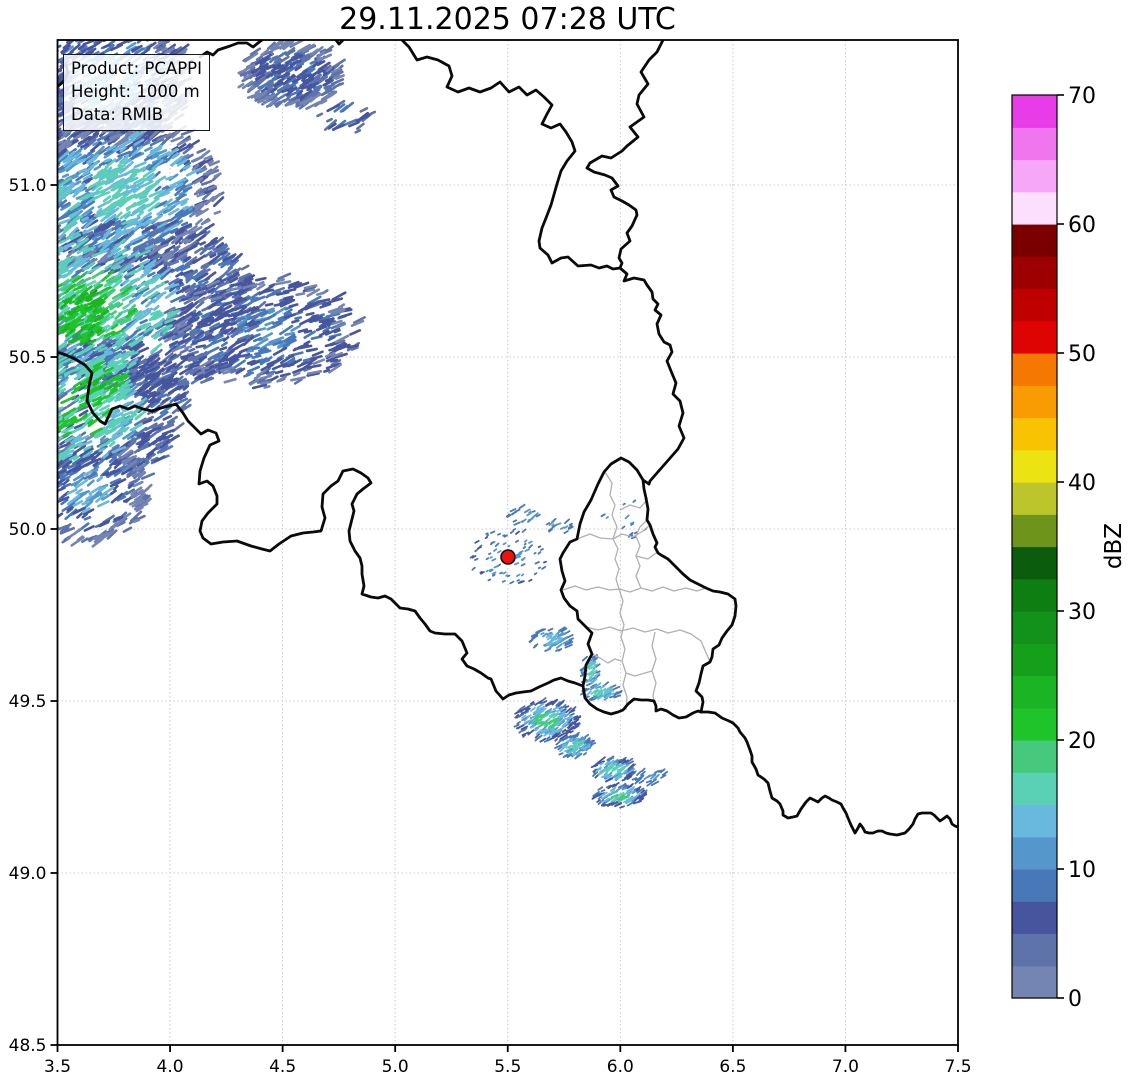  What do you see at coordinates (508, 557) in the screenshot?
I see `radar-site-marker` at bounding box center [508, 557].